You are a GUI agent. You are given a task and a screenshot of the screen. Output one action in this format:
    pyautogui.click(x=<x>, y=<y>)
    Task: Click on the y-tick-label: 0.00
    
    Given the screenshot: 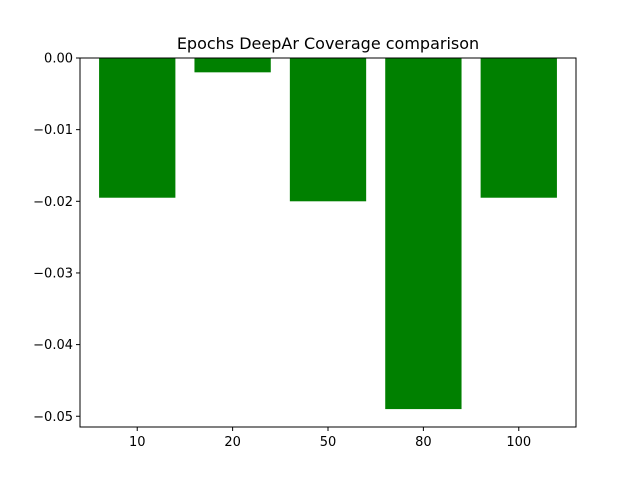 What is the action you would take?
    pyautogui.click(x=58, y=59)
    